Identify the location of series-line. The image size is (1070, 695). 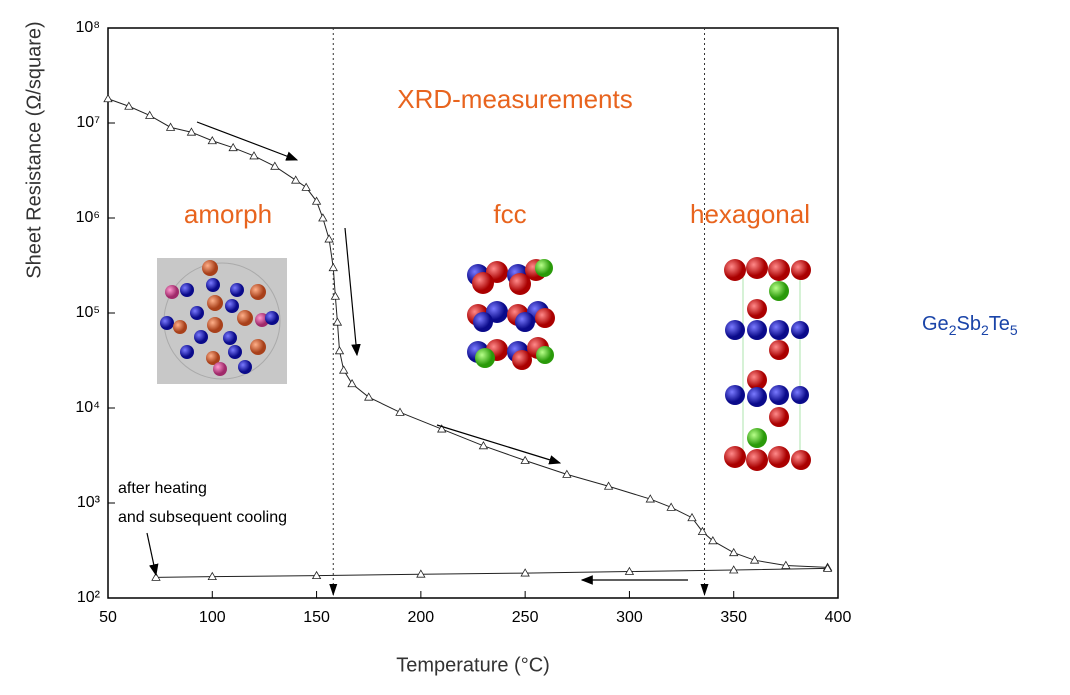
(491, 572).